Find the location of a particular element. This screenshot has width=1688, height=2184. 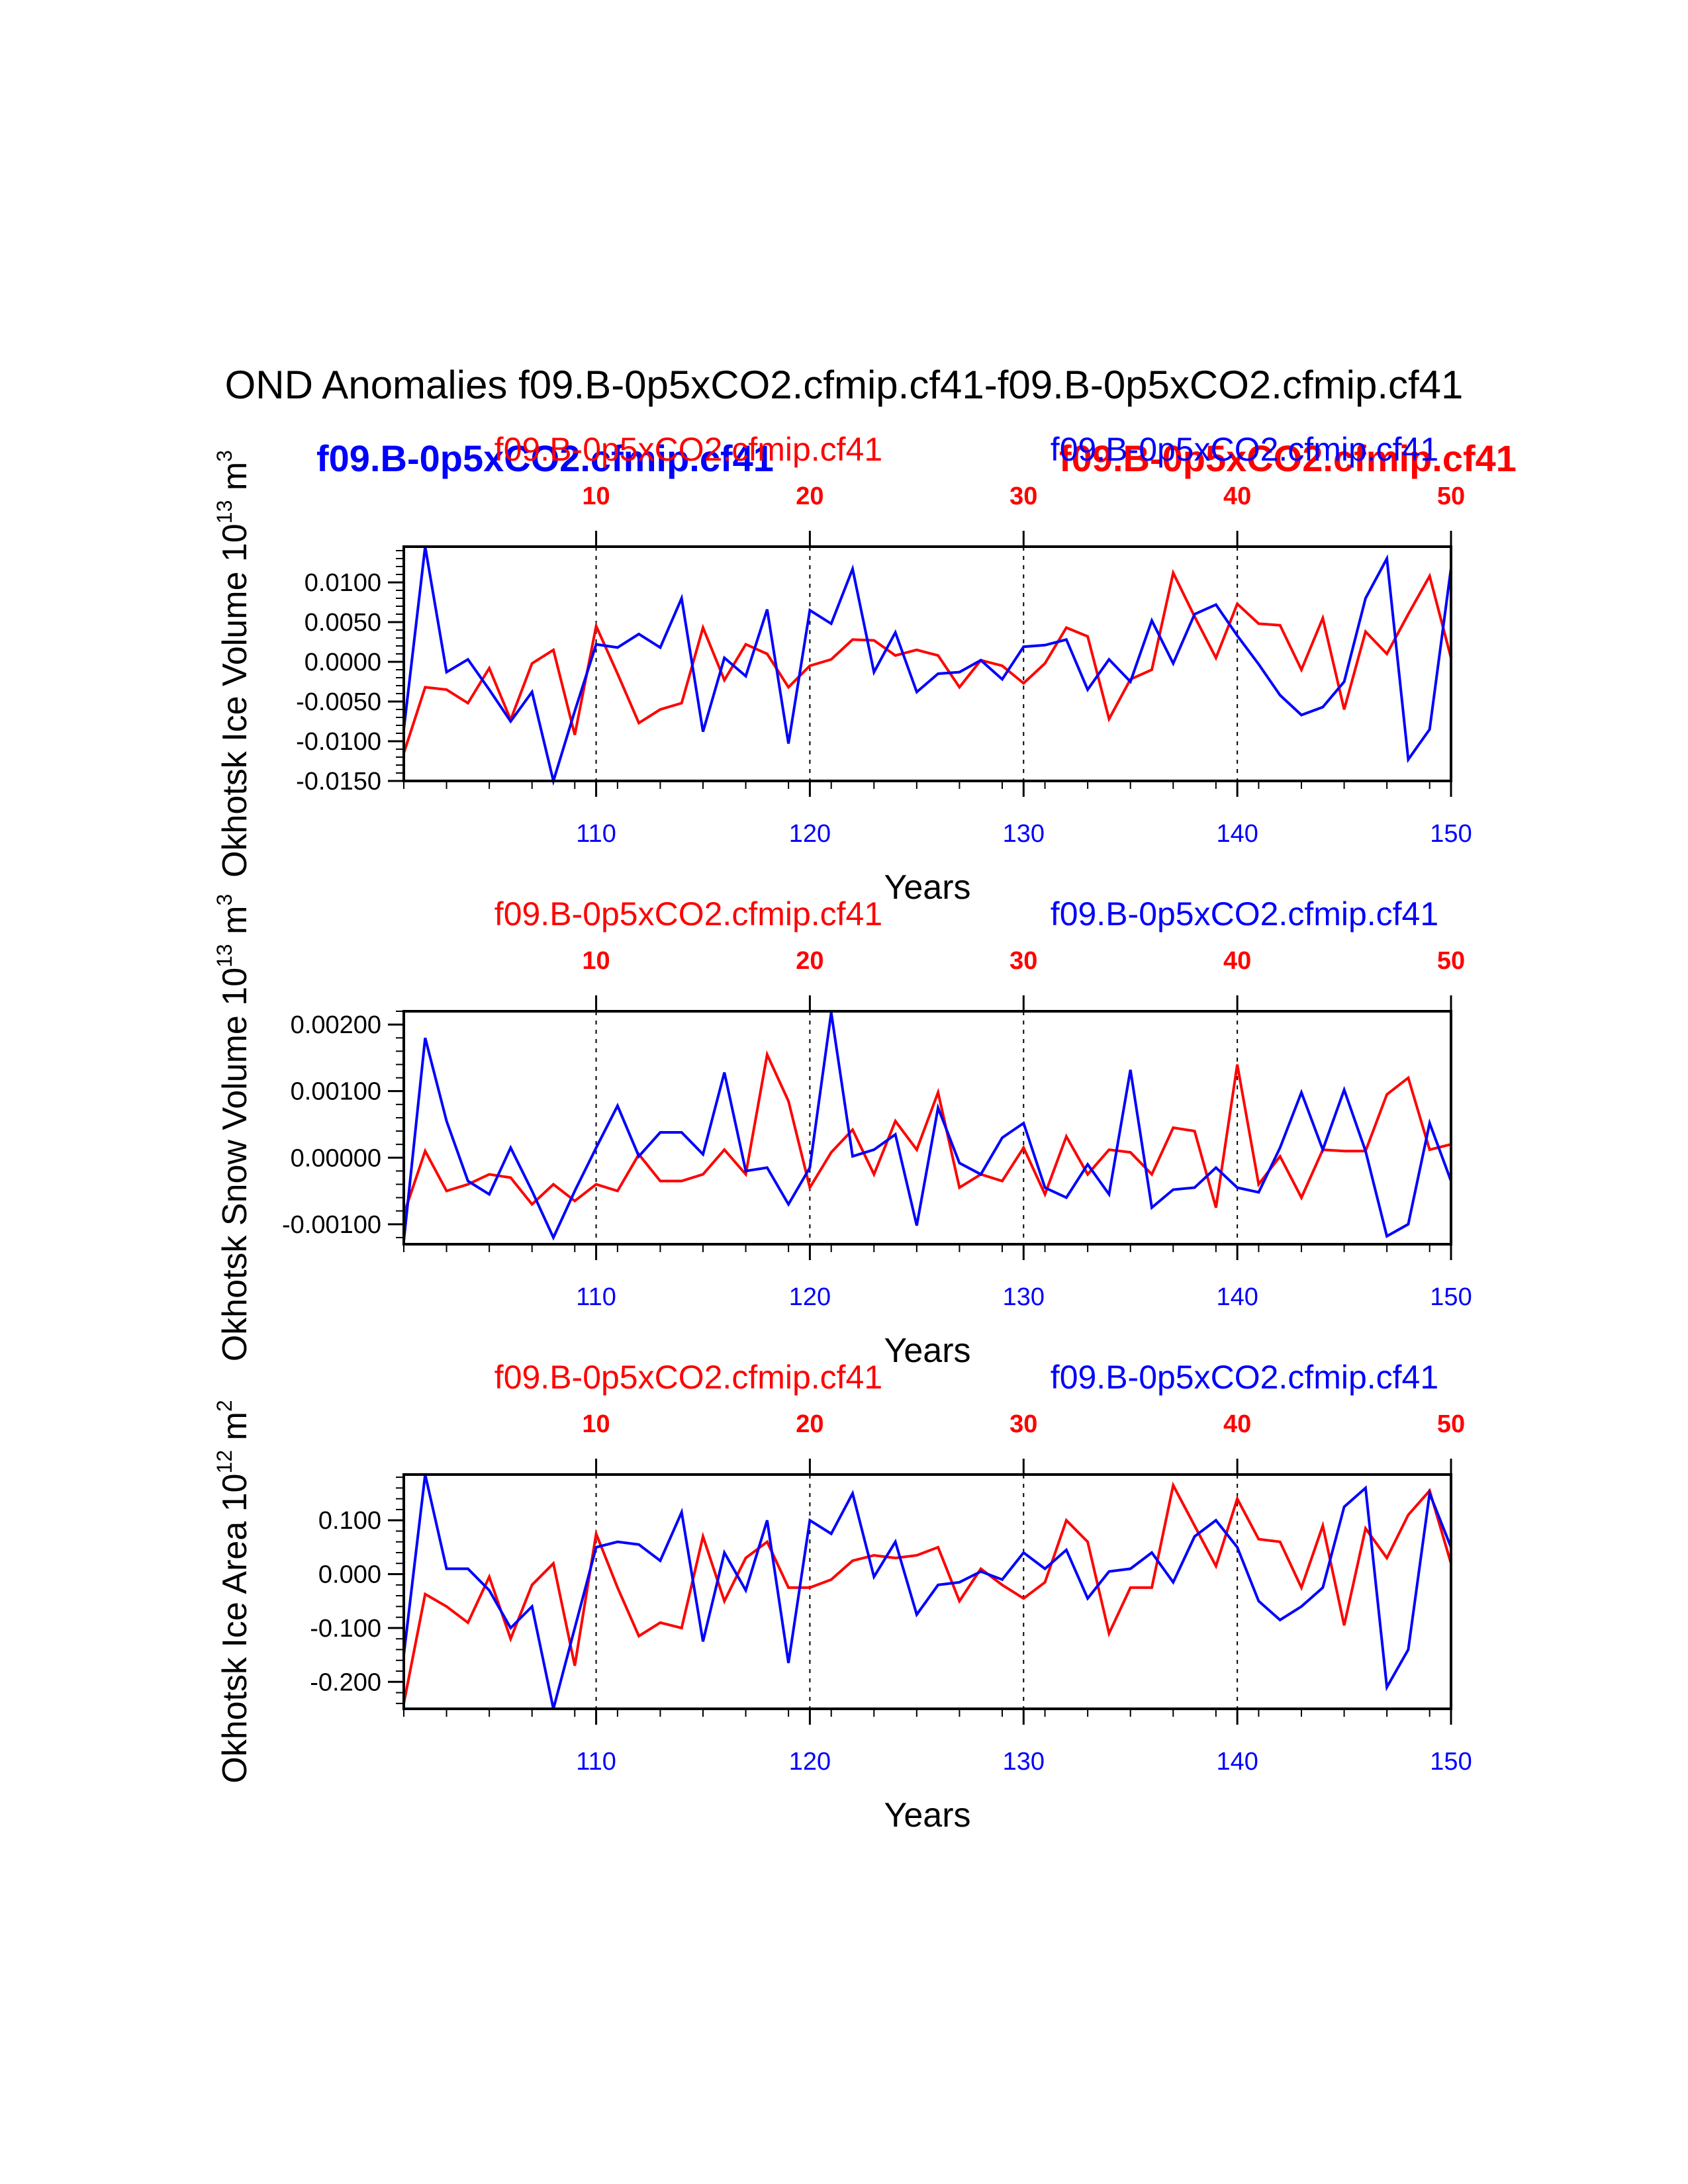

y-tick-label: 0.0000 is located at coordinates (343, 662).